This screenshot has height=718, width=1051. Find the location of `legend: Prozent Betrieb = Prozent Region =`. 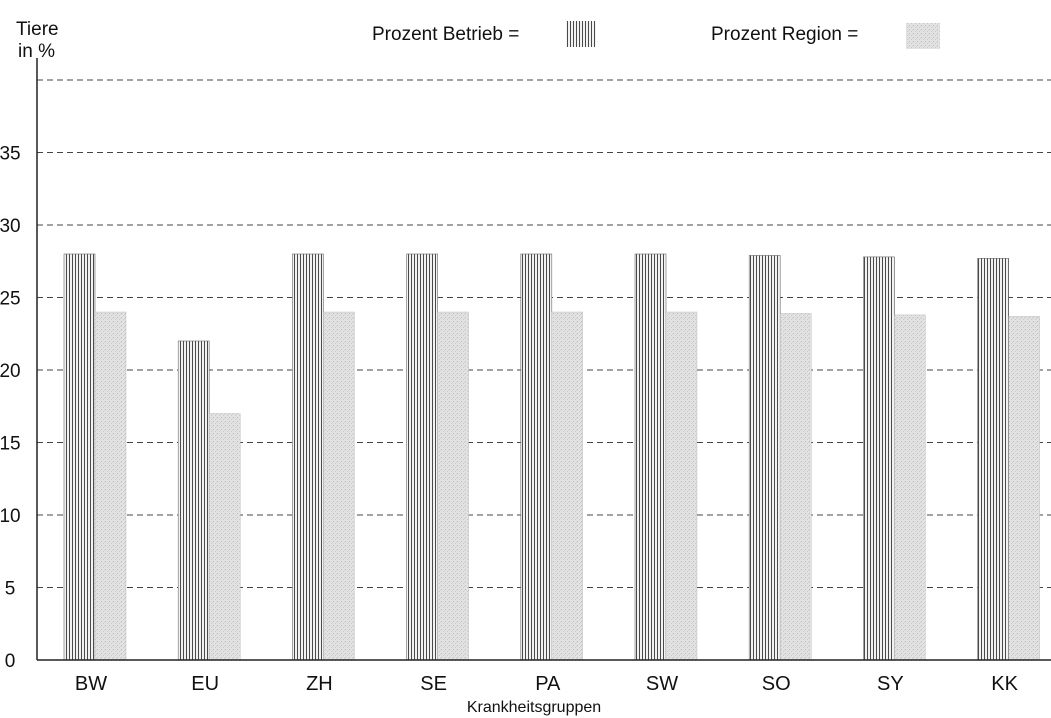

legend: Prozent Betrieb = Prozent Region = is located at coordinates (656, 35).